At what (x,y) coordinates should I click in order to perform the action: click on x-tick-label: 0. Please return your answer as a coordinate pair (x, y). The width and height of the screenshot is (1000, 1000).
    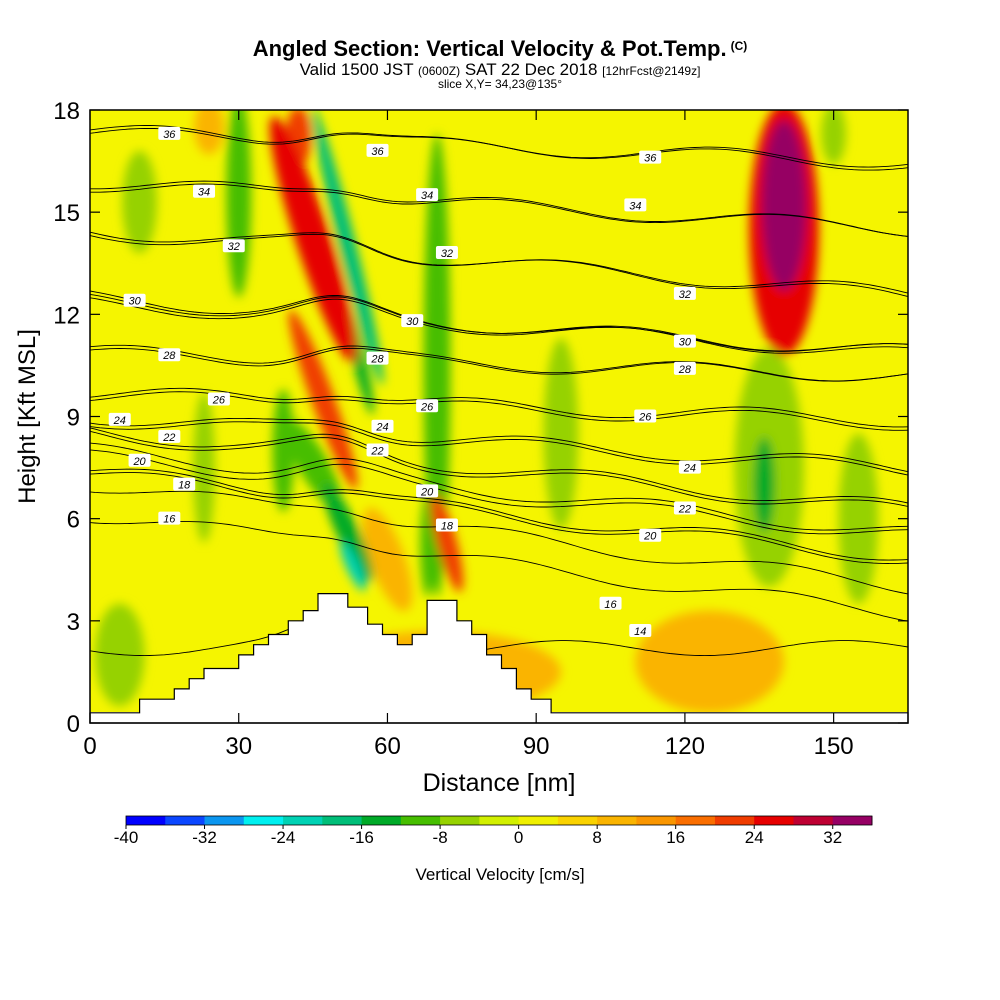
    Looking at the image, I should click on (89, 746).